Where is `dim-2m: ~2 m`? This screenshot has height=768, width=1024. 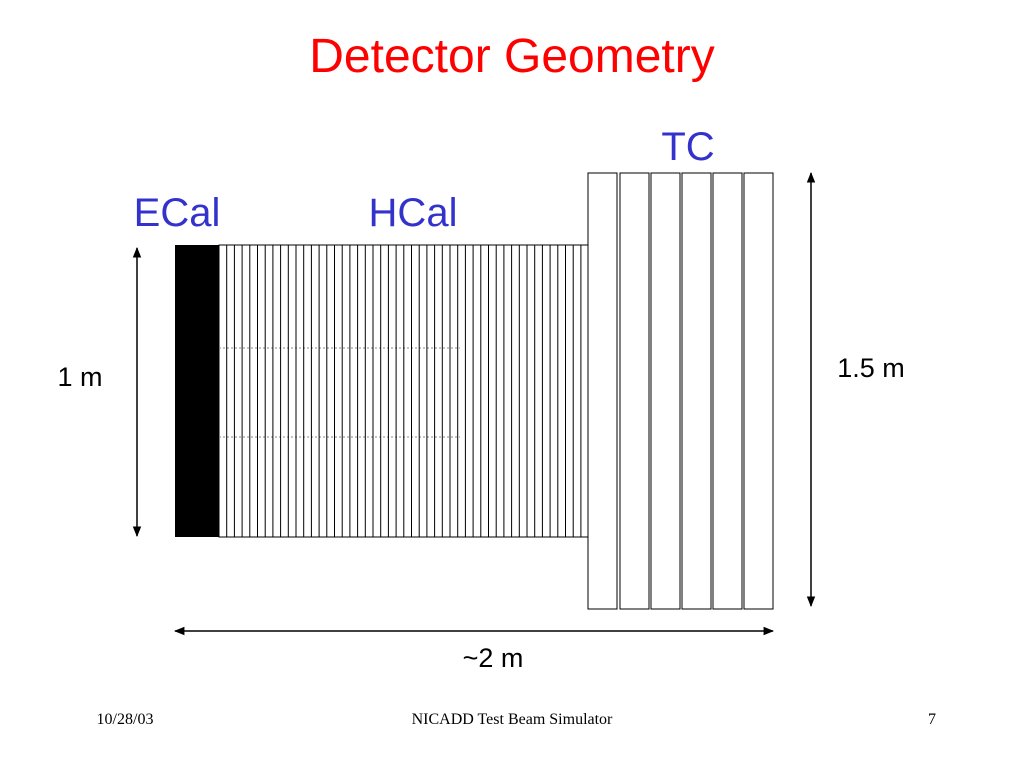
dim-2m: ~2 m is located at coordinates (493, 658).